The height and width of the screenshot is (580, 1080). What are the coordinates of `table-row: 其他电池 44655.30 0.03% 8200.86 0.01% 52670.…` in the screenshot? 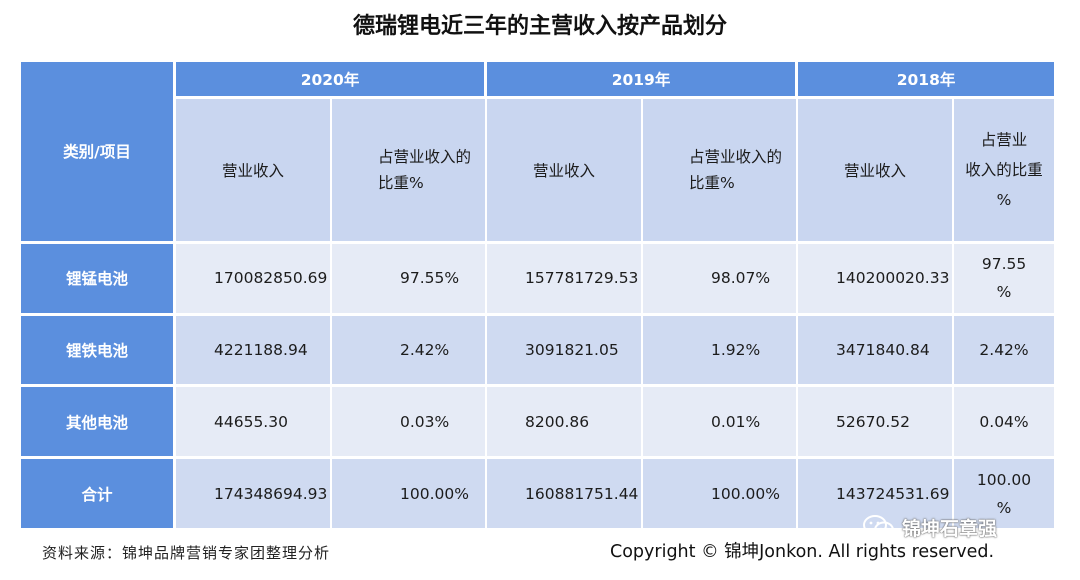 It's located at (538, 423).